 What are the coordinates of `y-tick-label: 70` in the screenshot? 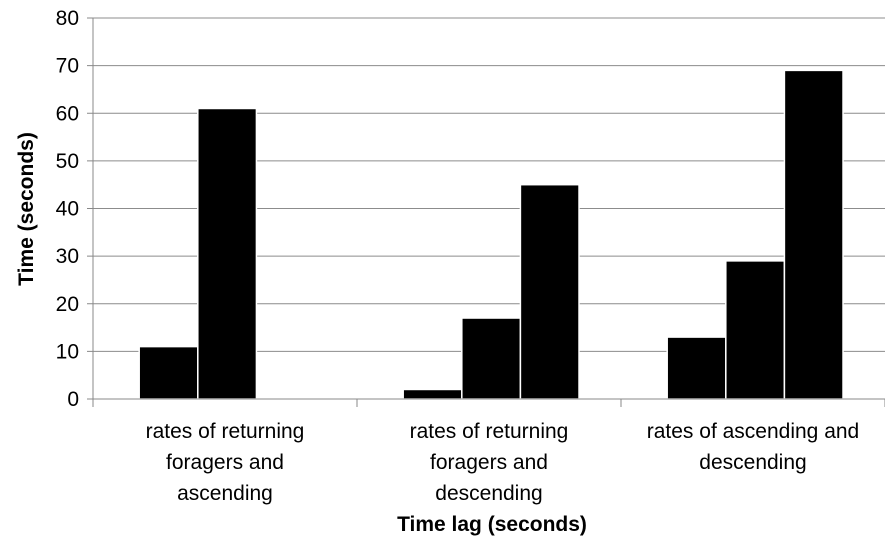 It's located at (67, 66).